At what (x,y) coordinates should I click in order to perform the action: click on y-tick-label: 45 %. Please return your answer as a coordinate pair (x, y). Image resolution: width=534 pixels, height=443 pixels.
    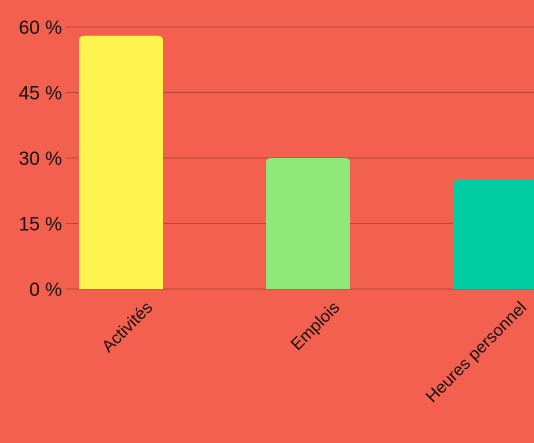
    Looking at the image, I should click on (40, 94).